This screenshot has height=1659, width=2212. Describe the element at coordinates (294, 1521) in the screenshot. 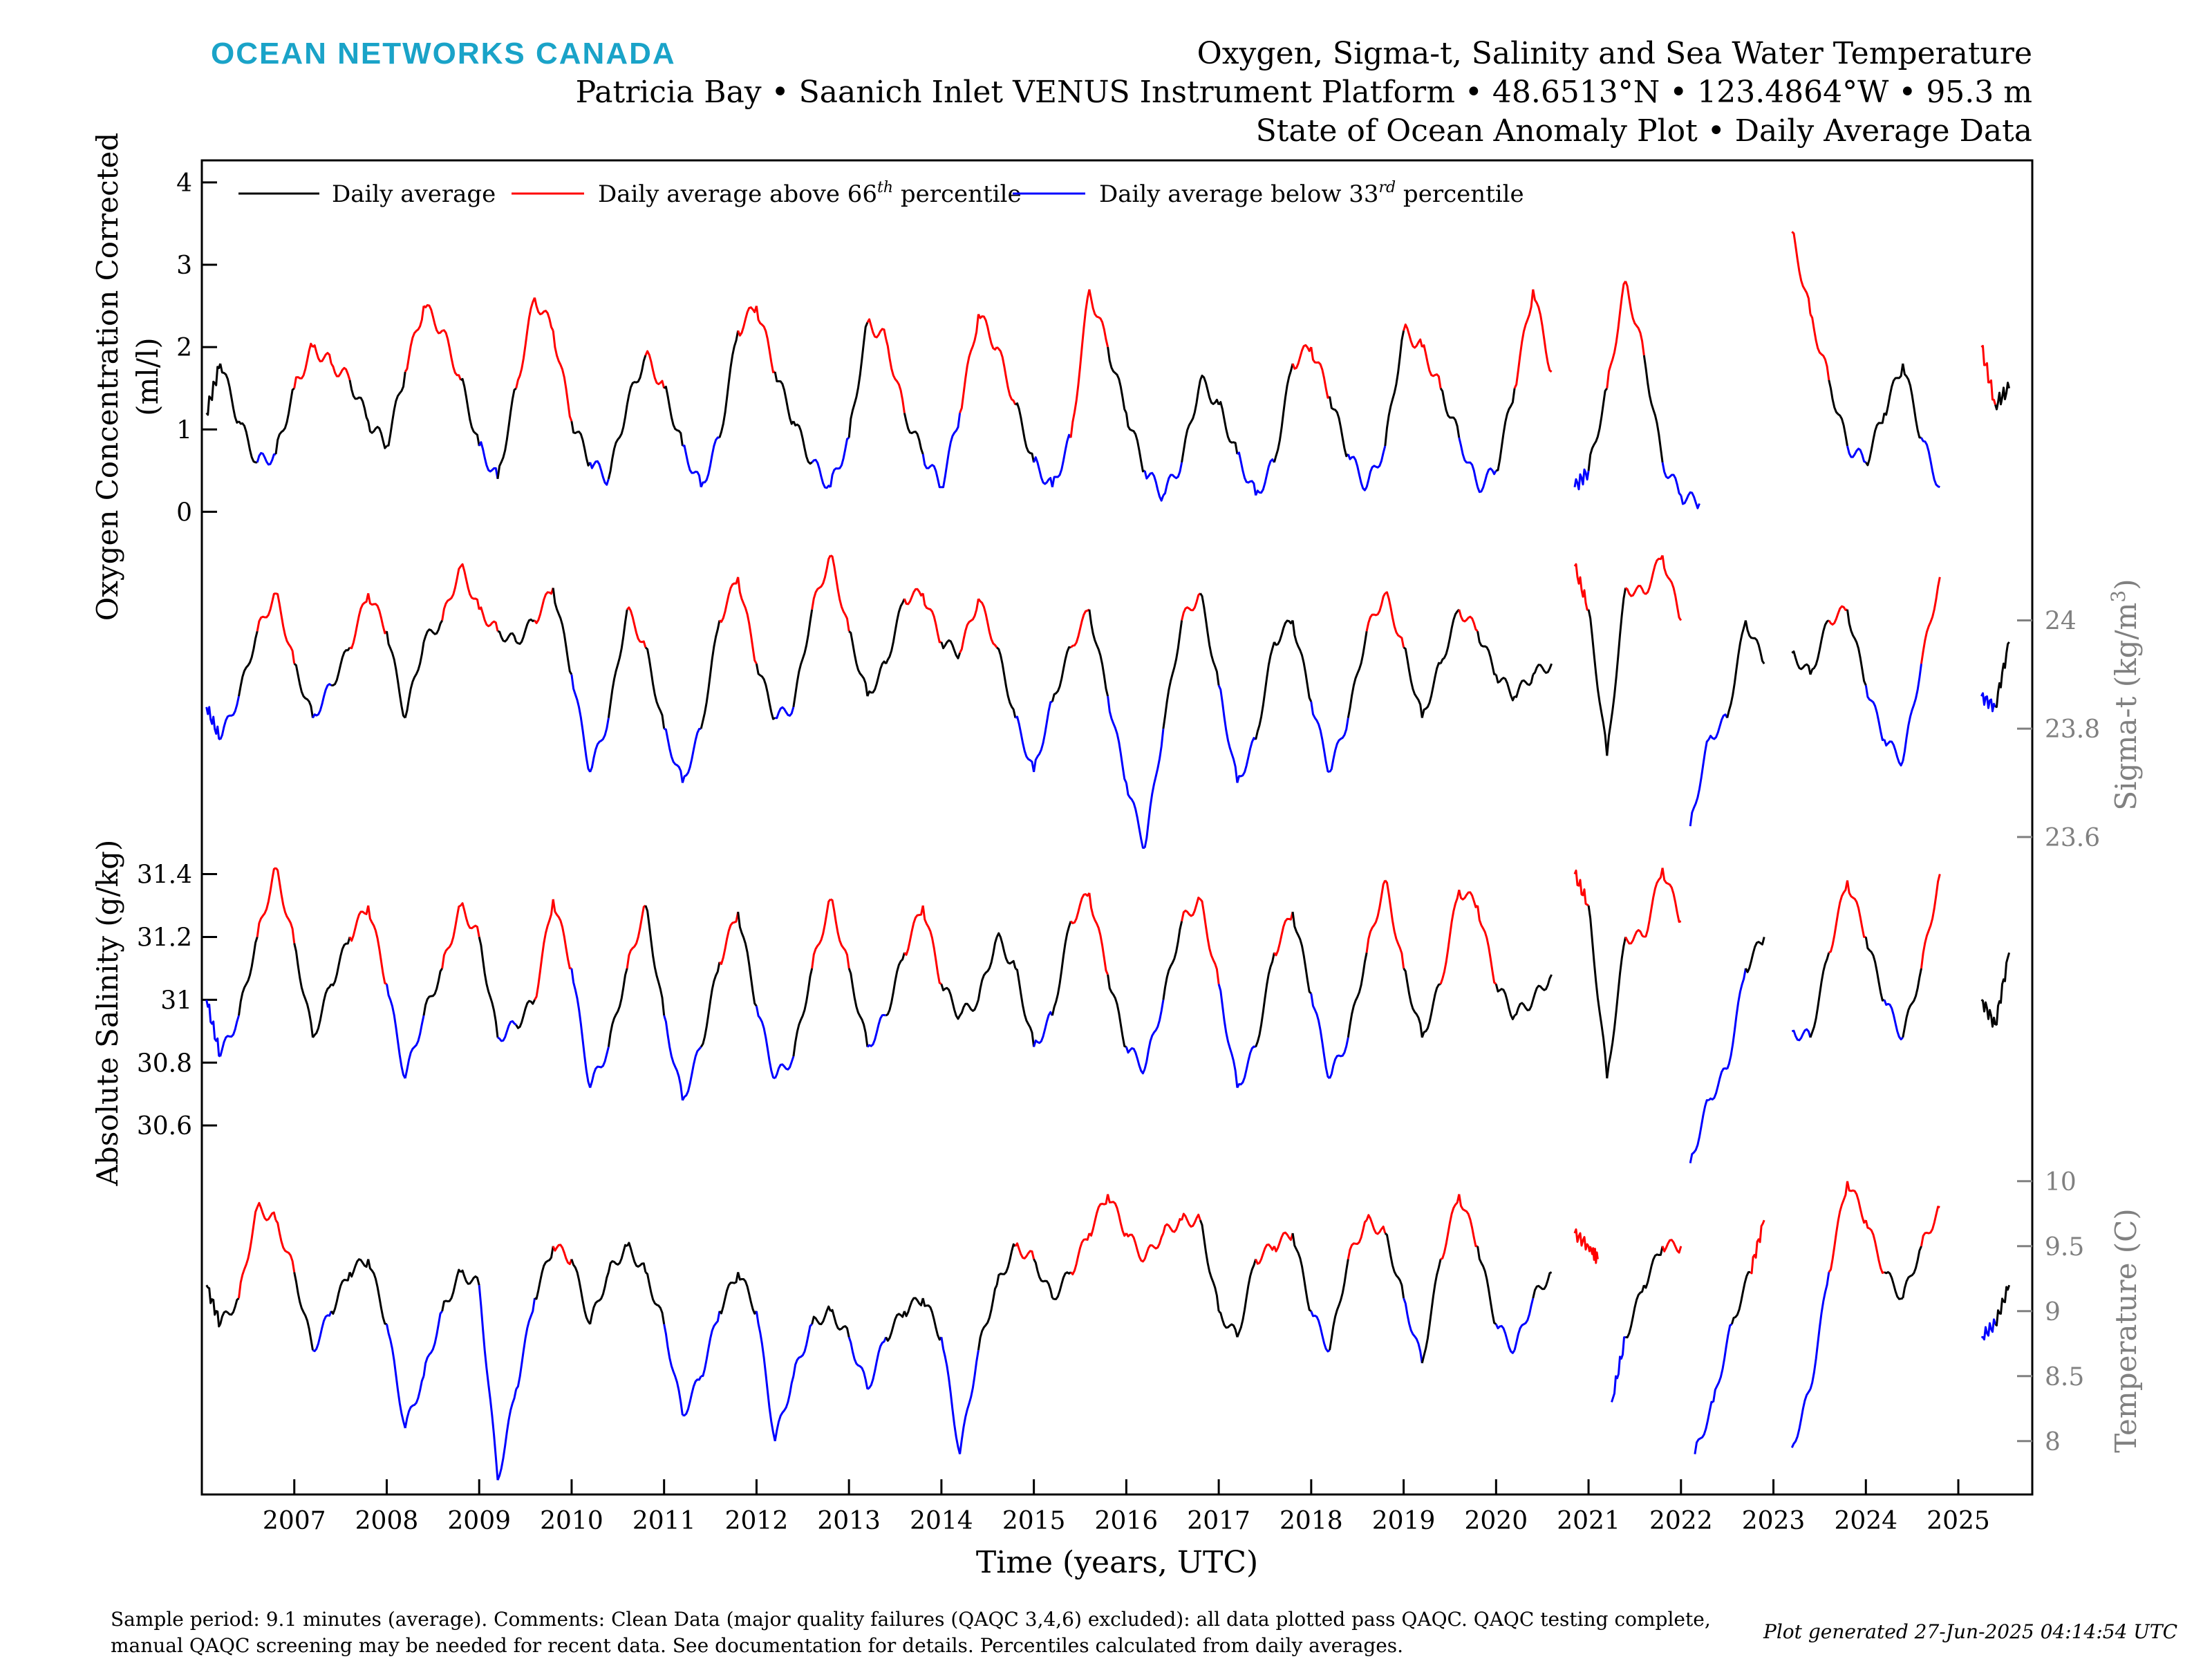

I see `x-tick-label: 2007` at that location.